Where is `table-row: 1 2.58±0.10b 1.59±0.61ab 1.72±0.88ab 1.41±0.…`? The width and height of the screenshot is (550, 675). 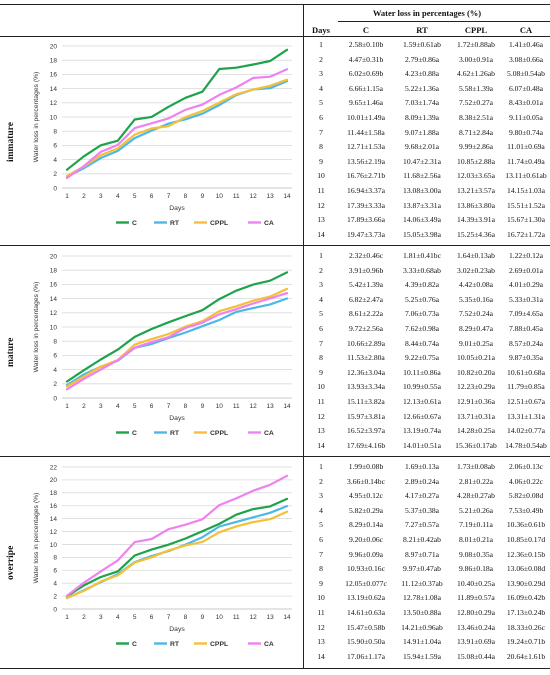
table-row: 1 2.58±0.10b 1.59±0.61ab 1.72±0.88ab 1.41±0.… is located at coordinates (427, 45).